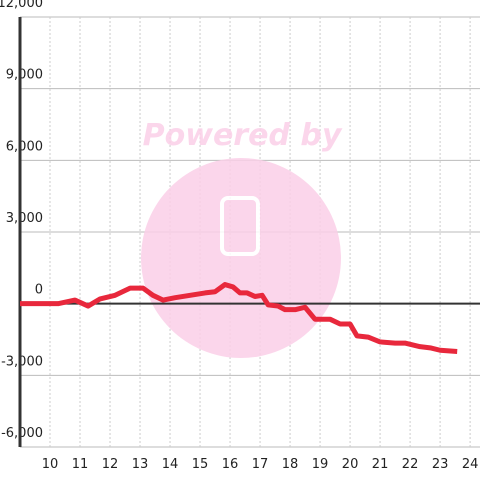 Image resolution: width=480 pixels, height=480 pixels. What do you see at coordinates (260, 464) in the screenshot?
I see `x-tick-label: 17` at bounding box center [260, 464].